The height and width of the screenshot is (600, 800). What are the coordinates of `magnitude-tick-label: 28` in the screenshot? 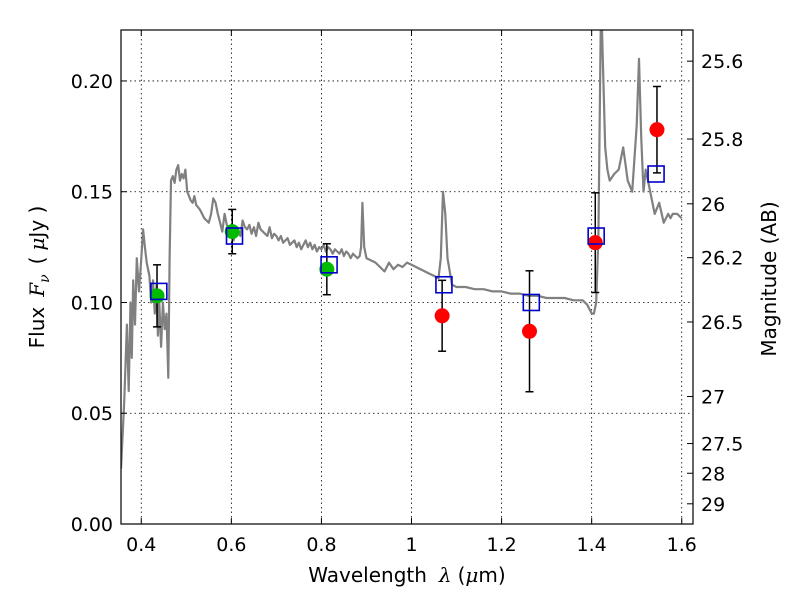 It's located at (713, 474).